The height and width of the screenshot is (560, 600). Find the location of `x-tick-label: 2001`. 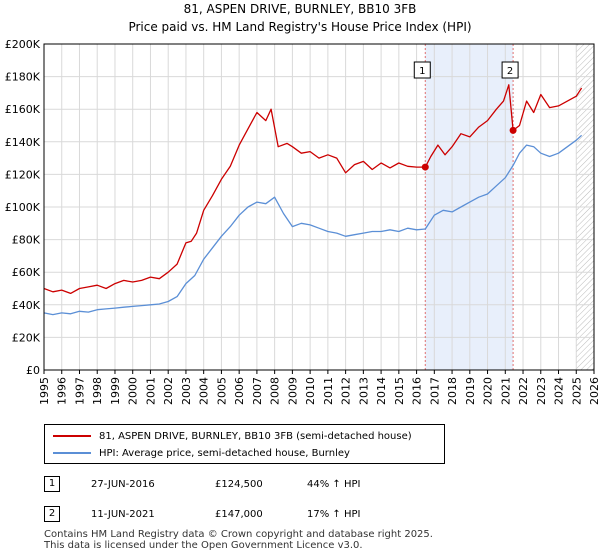

x-tick-label: 2001 is located at coordinates (150, 391).